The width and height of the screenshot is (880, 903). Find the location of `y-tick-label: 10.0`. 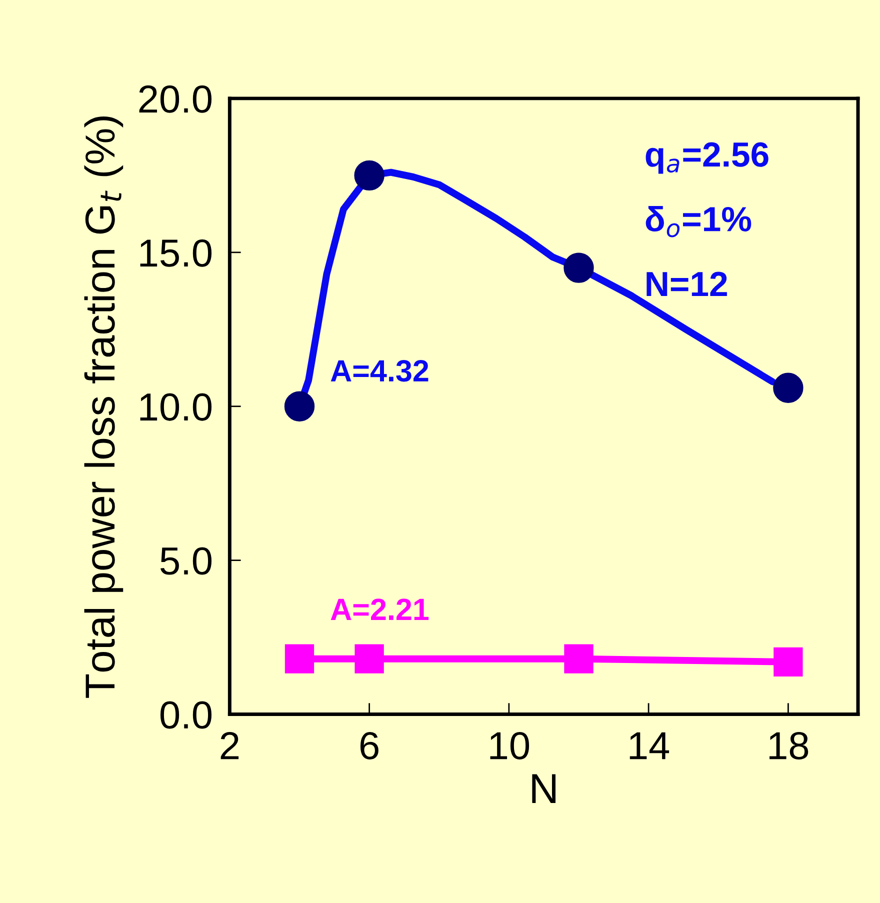

y-tick-label: 10.0 is located at coordinates (176, 407).